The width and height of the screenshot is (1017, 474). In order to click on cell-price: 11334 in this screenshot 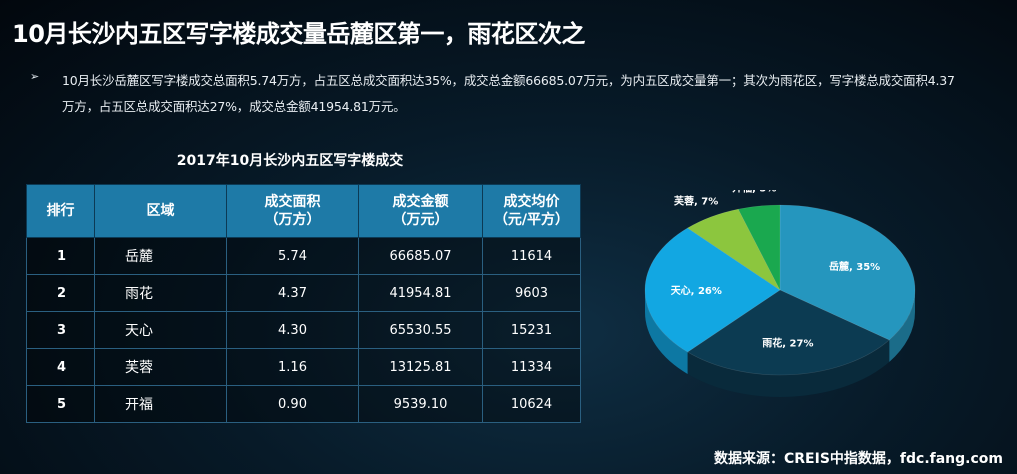, I will do `click(531, 367)`.